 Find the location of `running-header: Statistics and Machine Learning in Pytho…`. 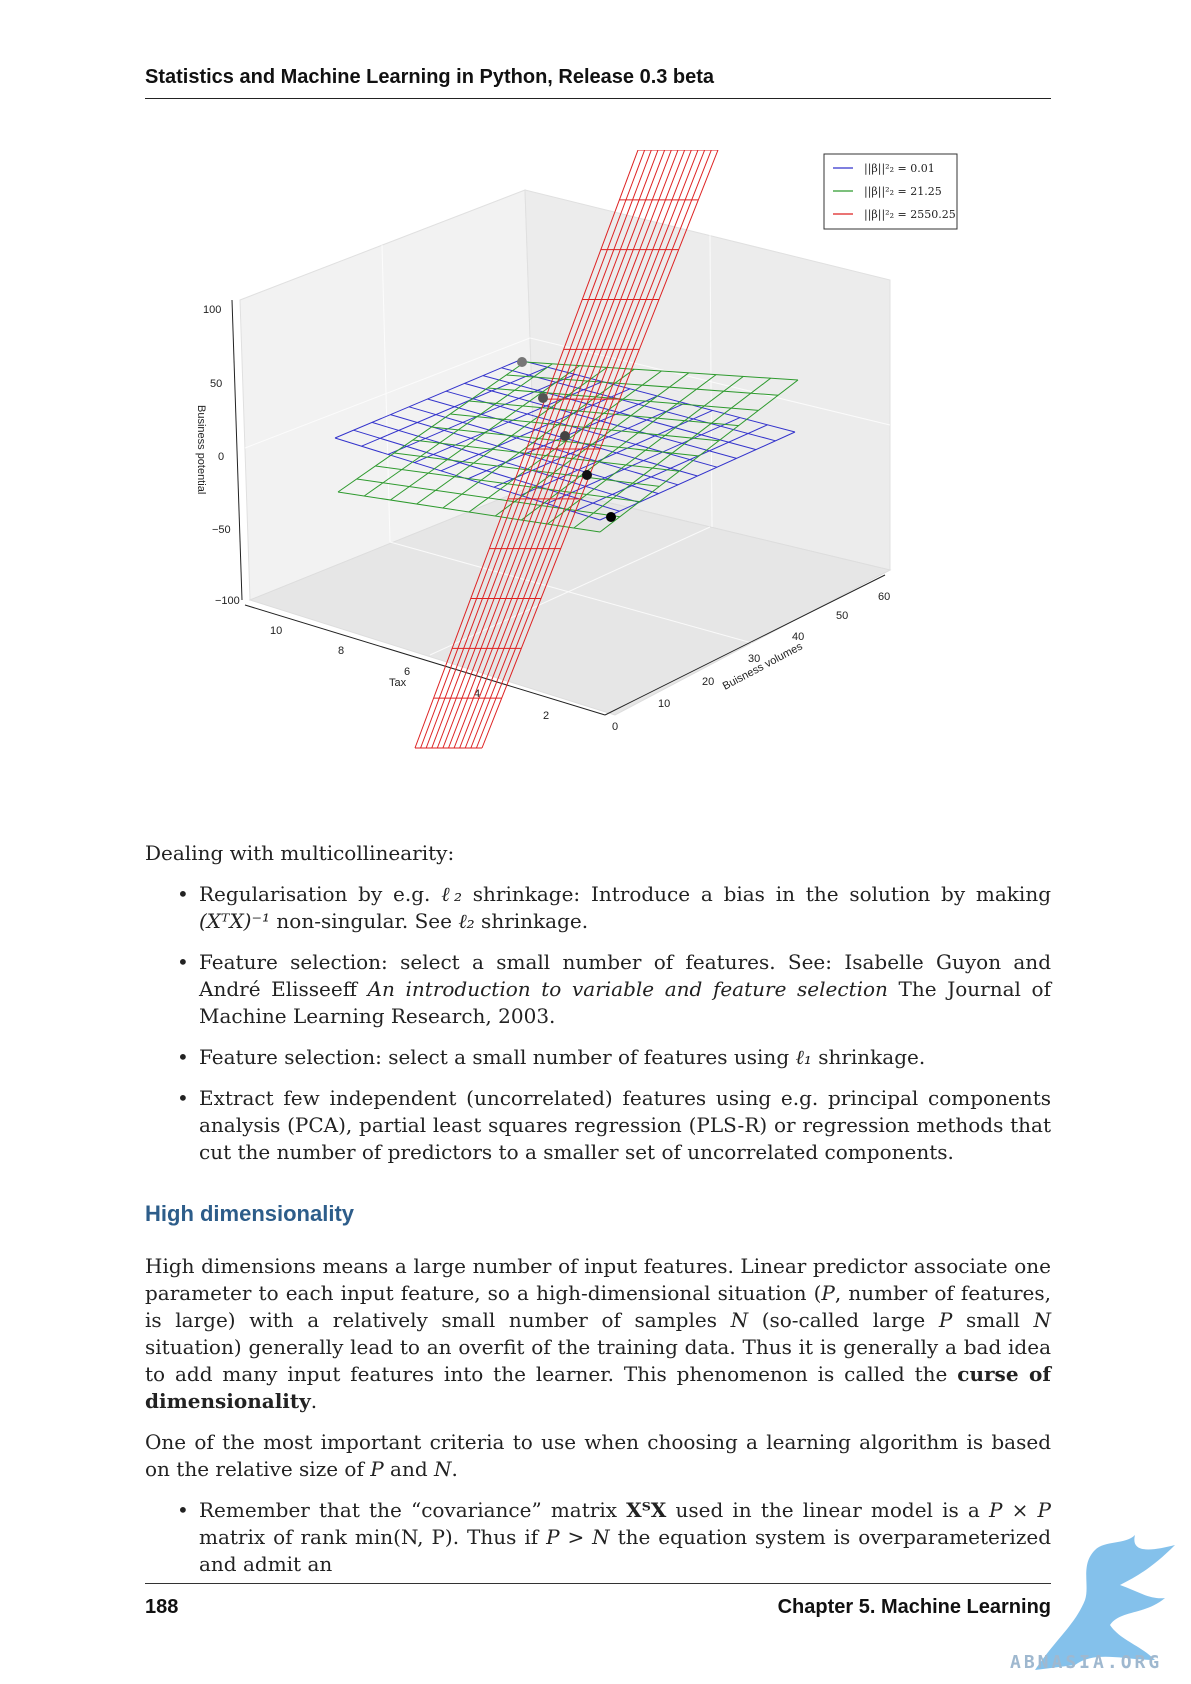

running-header: Statistics and Machine Learning in Pytho… is located at coordinates (598, 82).